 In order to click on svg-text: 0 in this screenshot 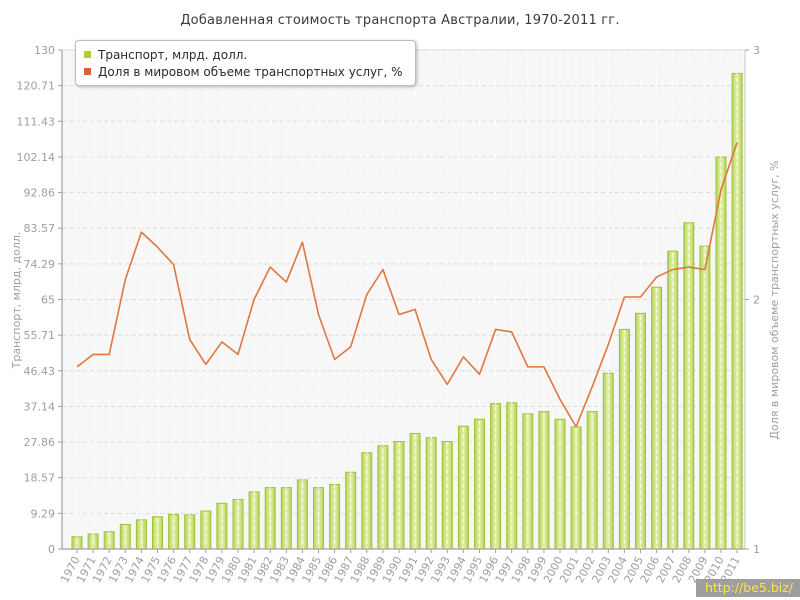, I will do `click(51, 549)`.